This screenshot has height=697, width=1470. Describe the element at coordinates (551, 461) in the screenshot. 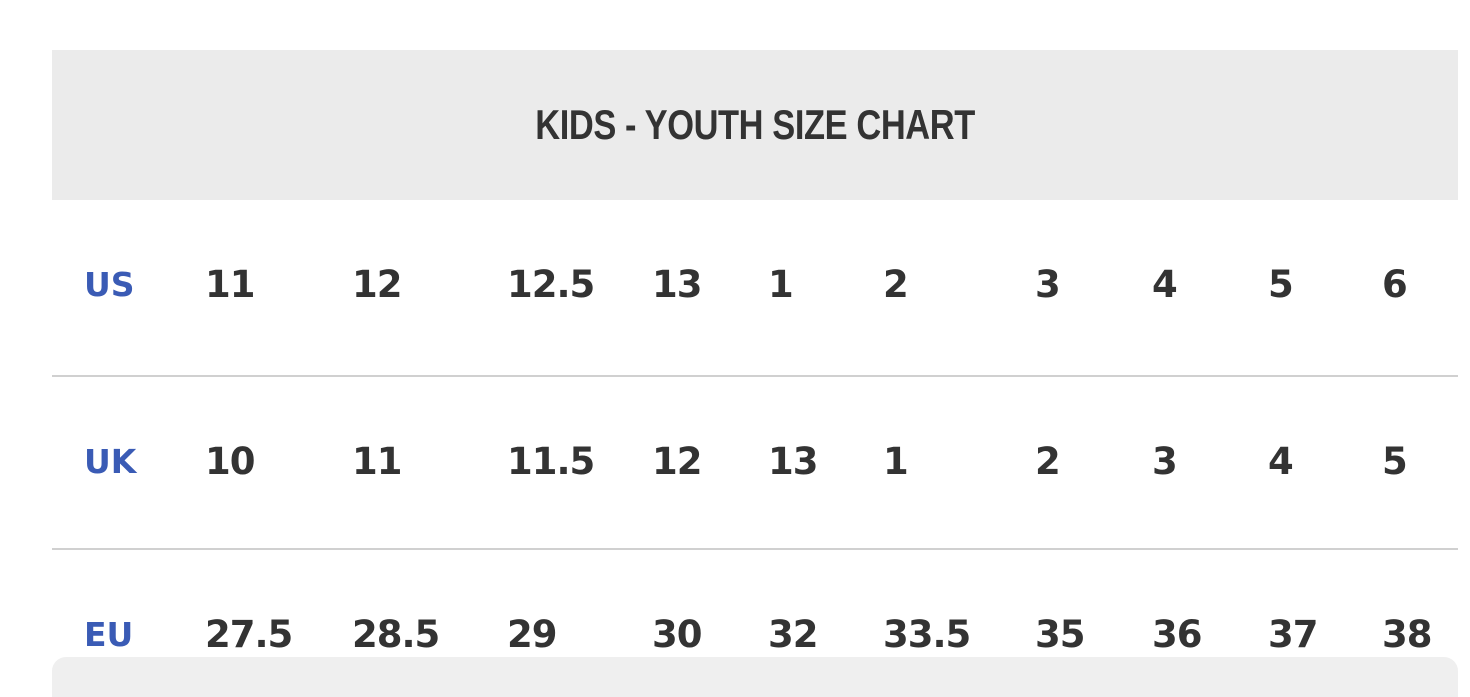

I see `size-cell: 11.5` at that location.